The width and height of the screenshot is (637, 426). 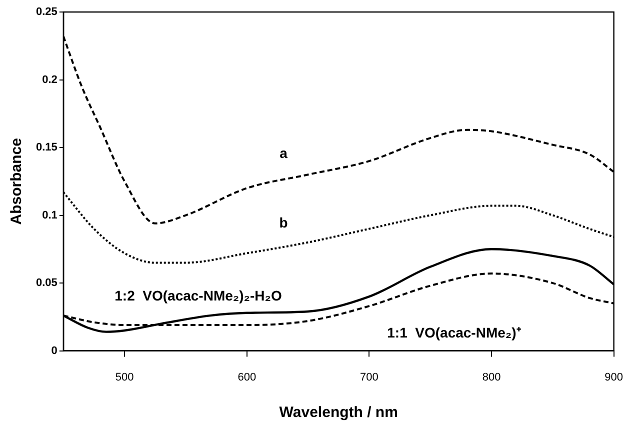 What do you see at coordinates (247, 377) in the screenshot?
I see `x-tick-label: 600` at bounding box center [247, 377].